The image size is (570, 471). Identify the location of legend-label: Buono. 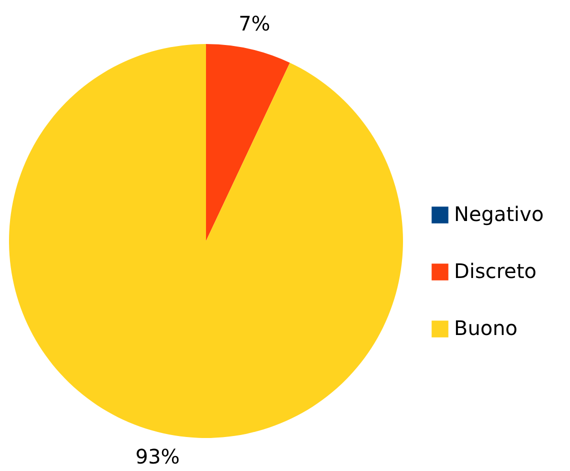
(486, 328).